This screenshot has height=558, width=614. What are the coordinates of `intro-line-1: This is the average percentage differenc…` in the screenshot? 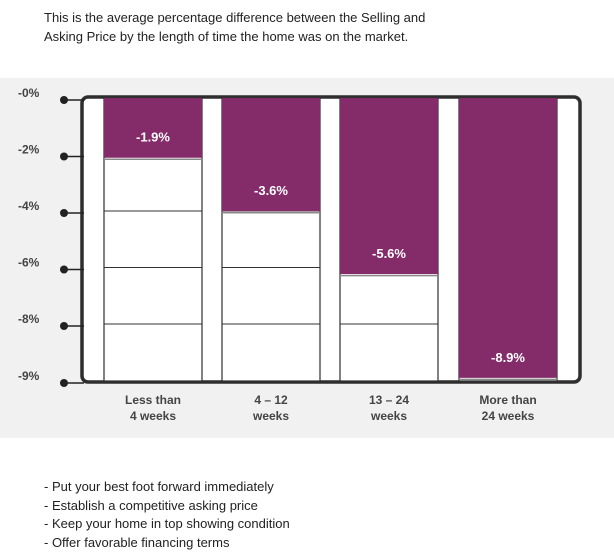 It's located at (235, 17).